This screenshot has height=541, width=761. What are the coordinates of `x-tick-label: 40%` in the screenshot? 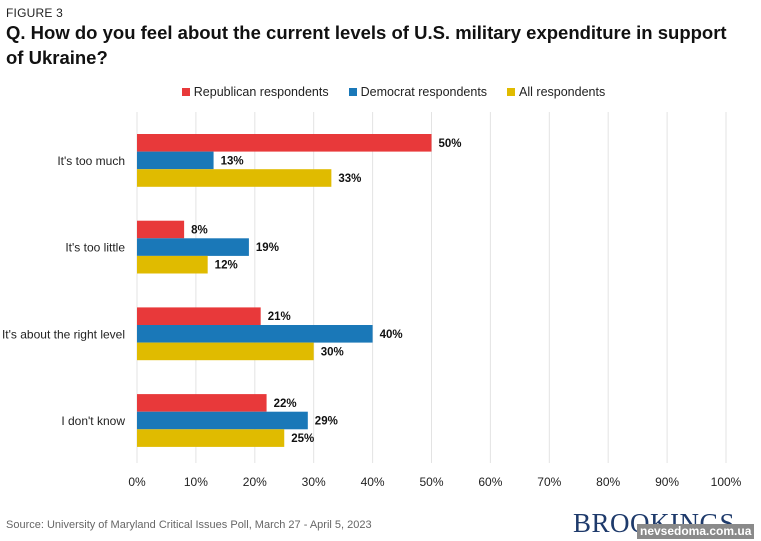 It's located at (373, 482).